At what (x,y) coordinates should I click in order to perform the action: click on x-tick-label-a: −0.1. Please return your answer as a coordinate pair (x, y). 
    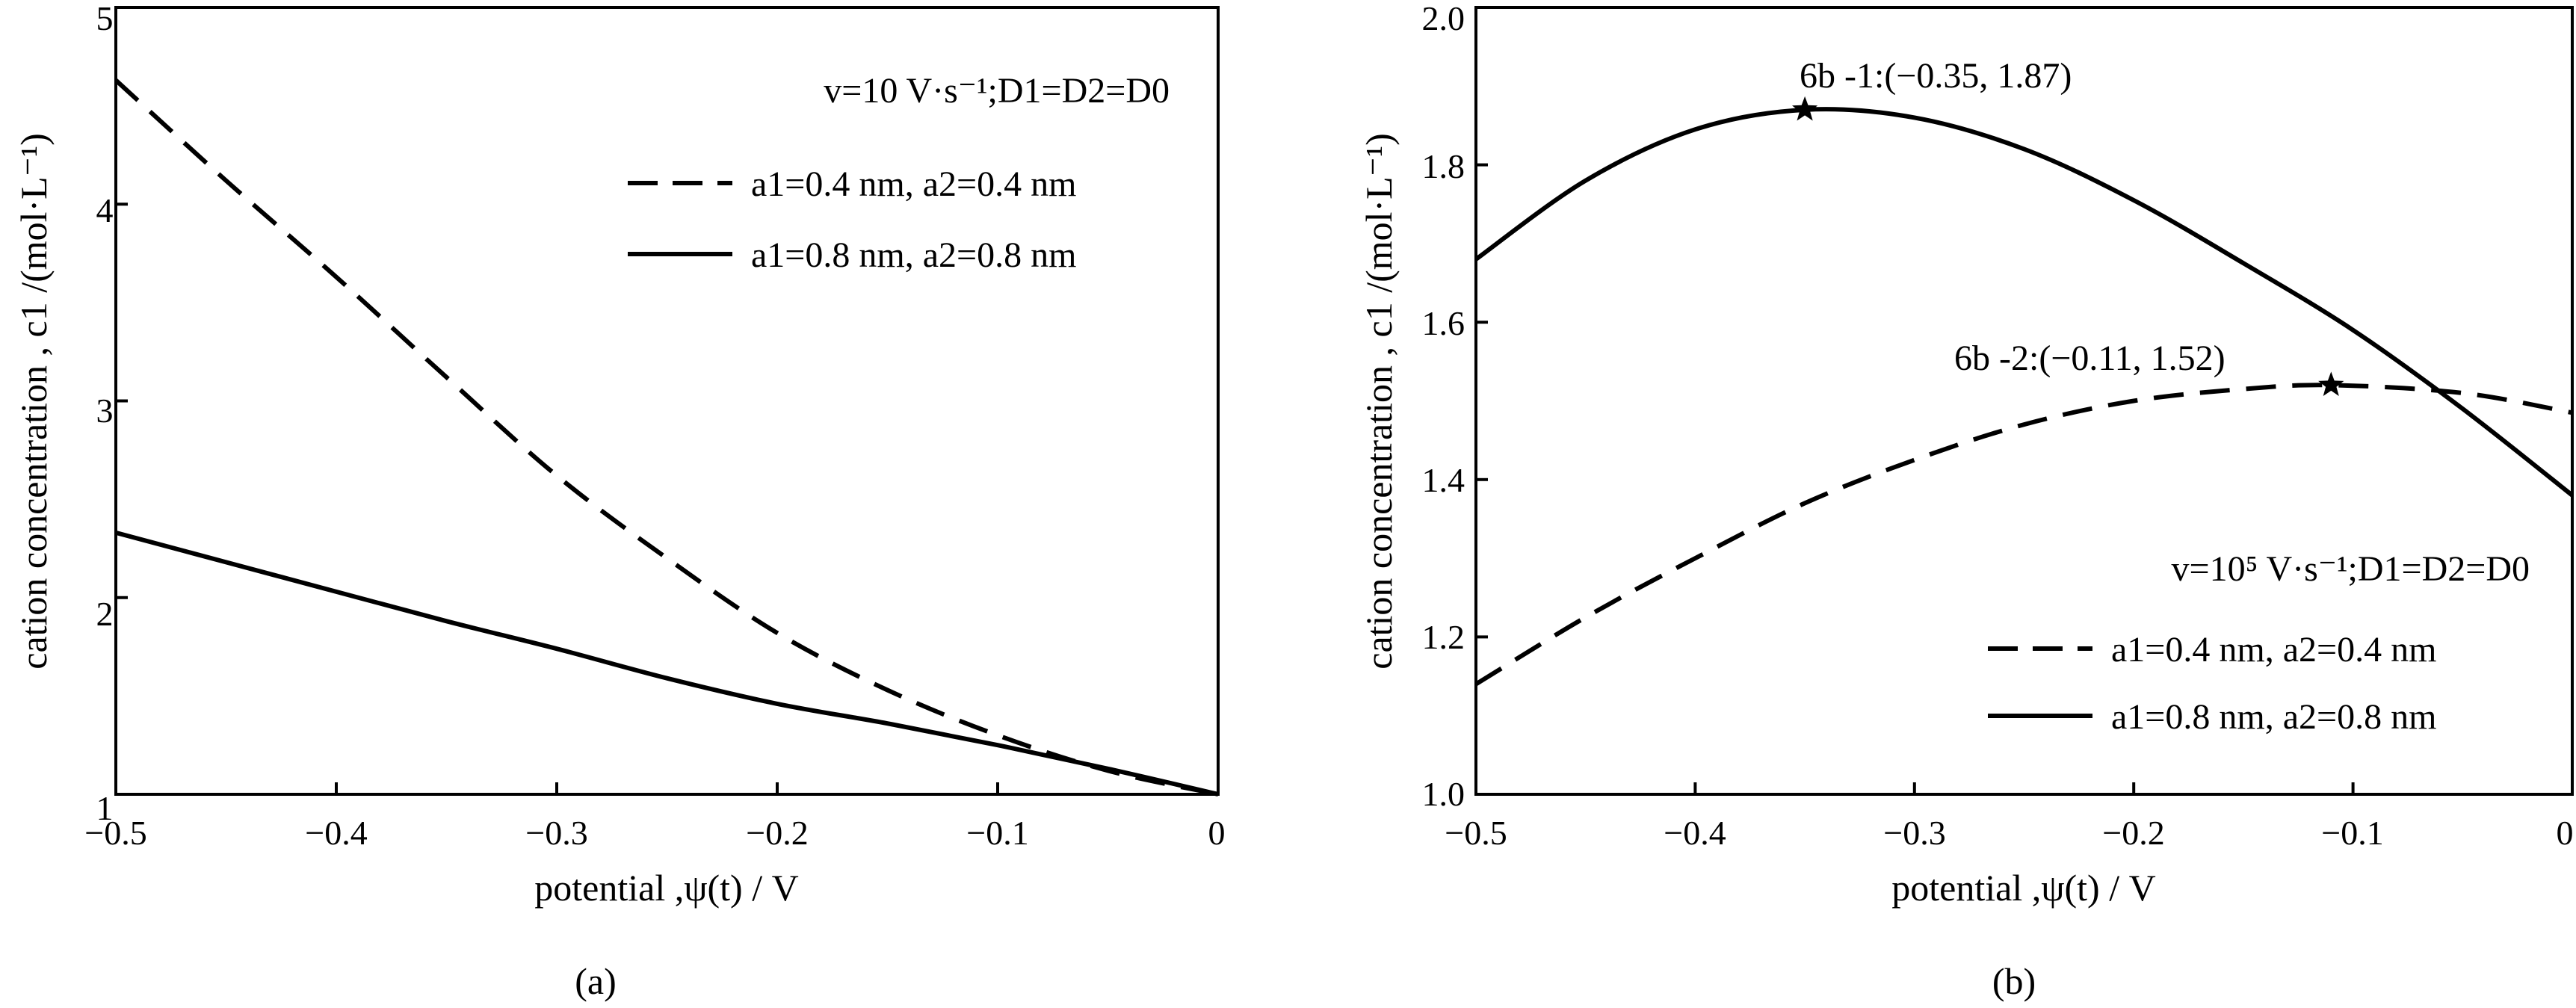
    Looking at the image, I should click on (997, 833).